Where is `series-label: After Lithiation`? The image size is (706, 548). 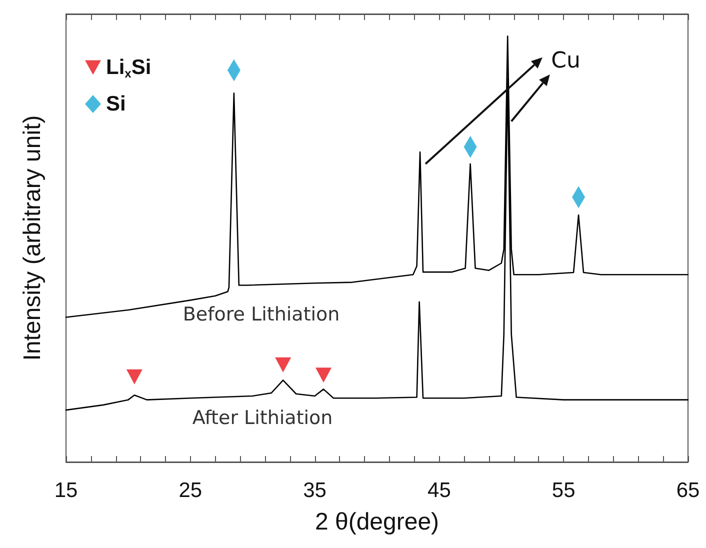 series-label: After Lithiation is located at coordinates (262, 417).